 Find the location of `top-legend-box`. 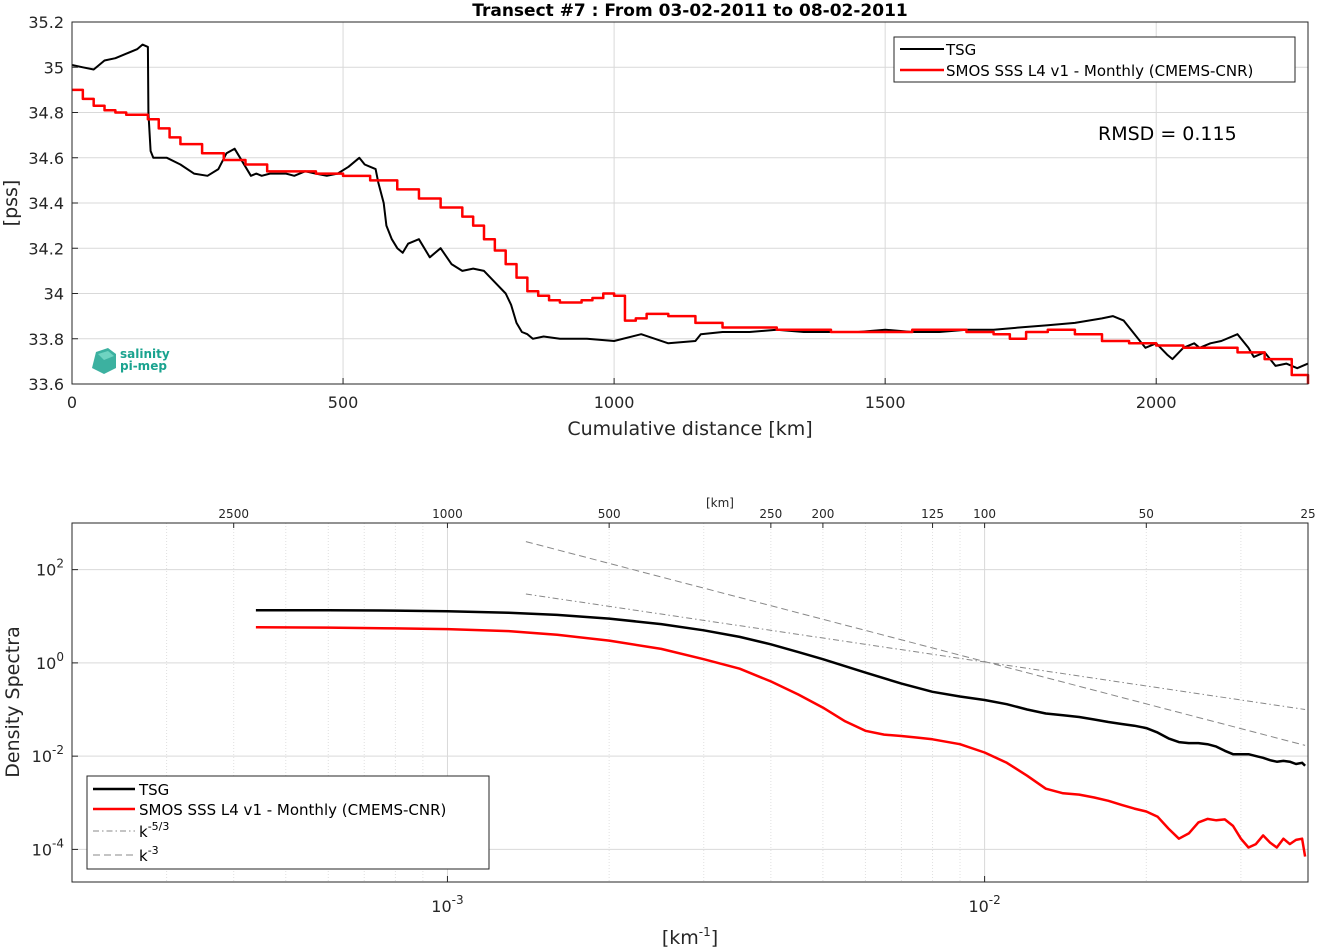

top-legend-box is located at coordinates (1094, 59).